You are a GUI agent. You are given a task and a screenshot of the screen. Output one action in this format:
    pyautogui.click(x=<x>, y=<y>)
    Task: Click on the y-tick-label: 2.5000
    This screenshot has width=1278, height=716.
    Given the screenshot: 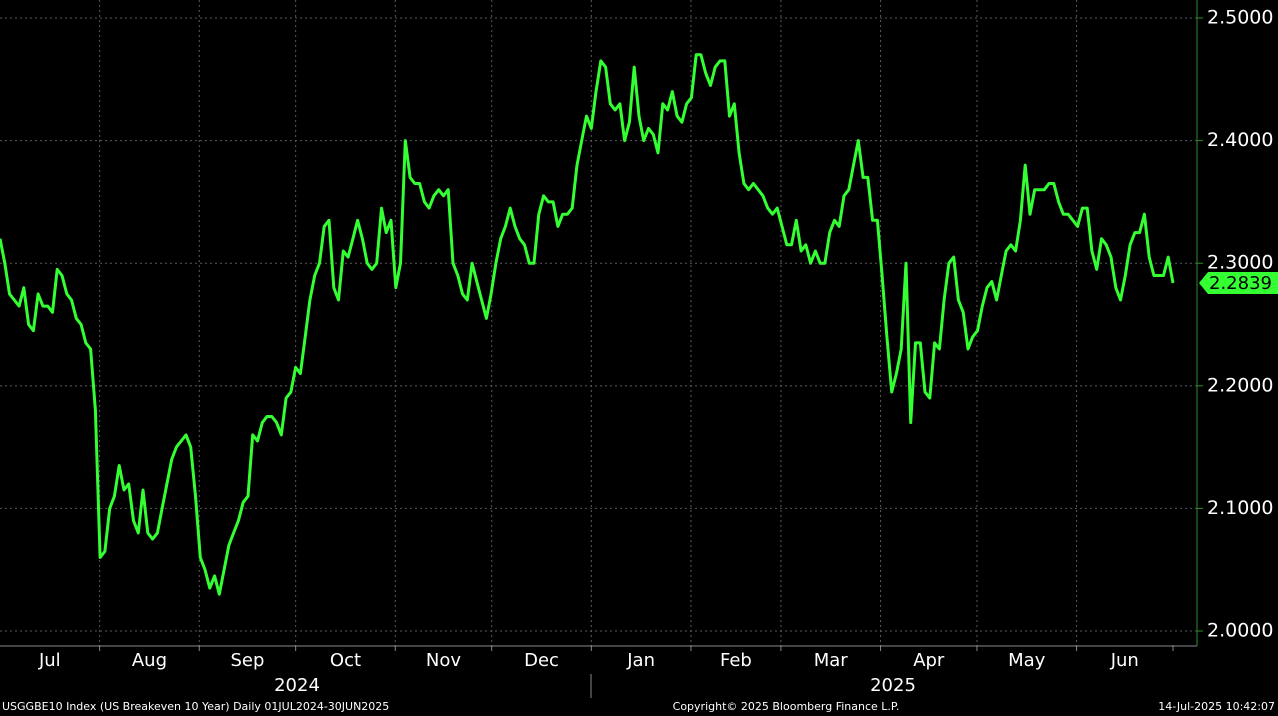 What is the action you would take?
    pyautogui.click(x=1240, y=18)
    